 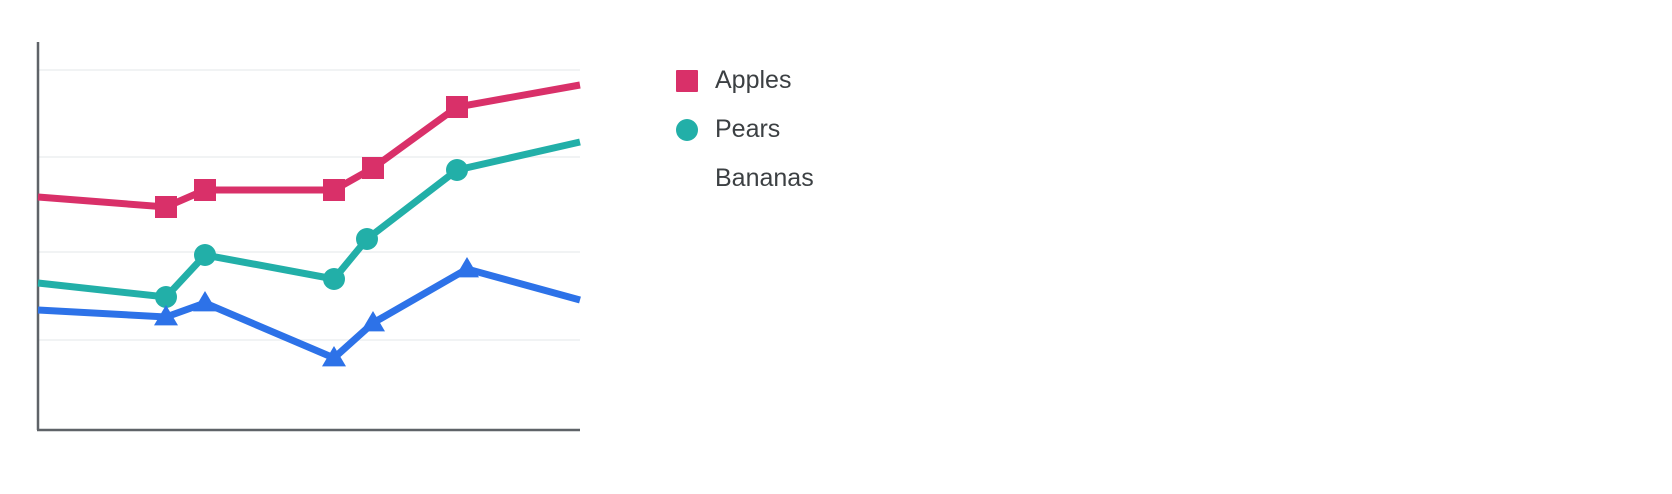 I want to click on series-line-apples, so click(x=309, y=146).